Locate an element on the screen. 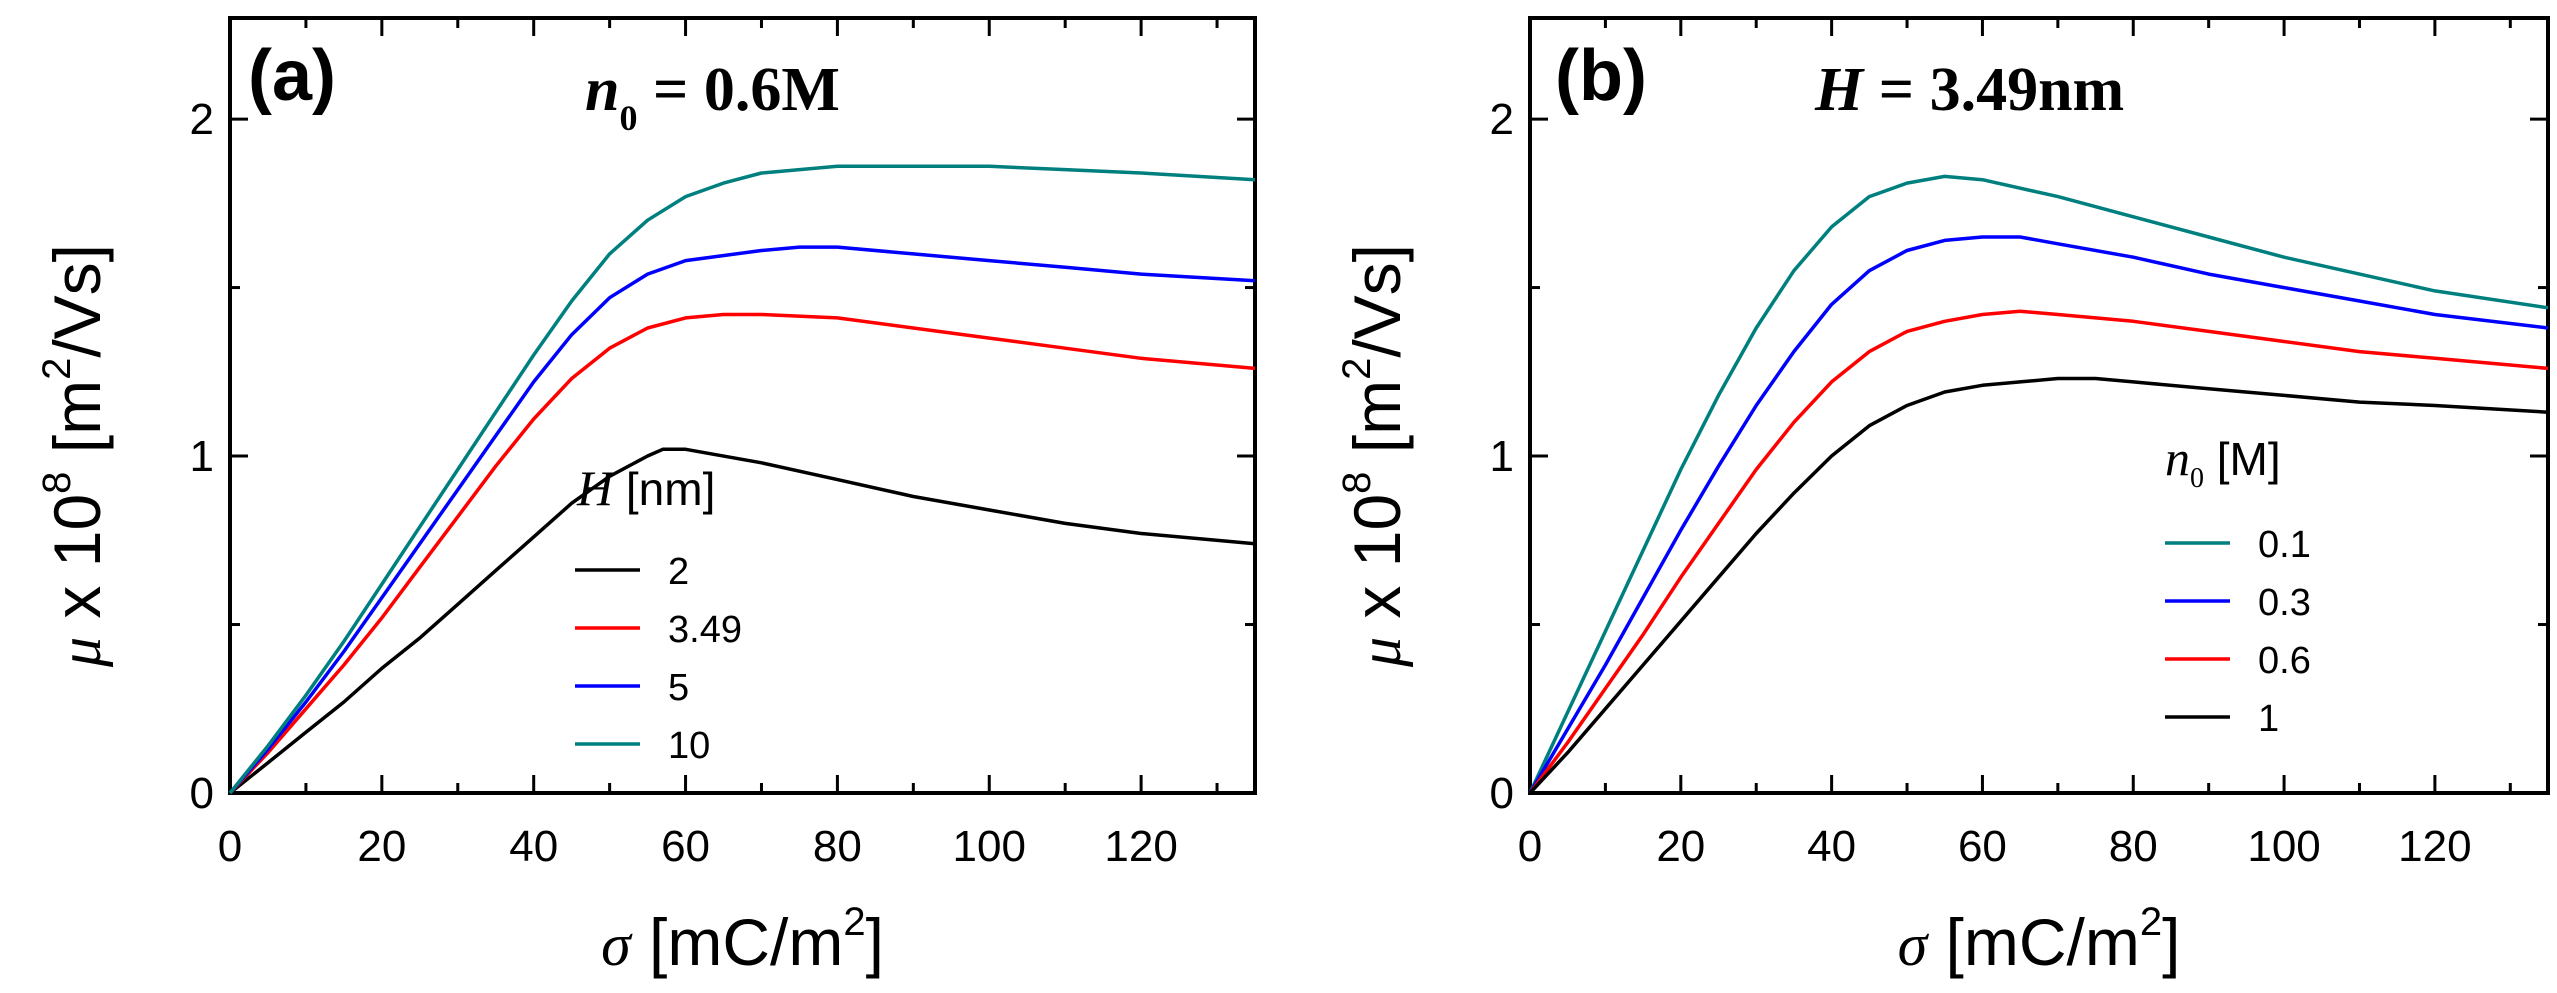 The height and width of the screenshot is (993, 2557). legend-label: 3.49 is located at coordinates (705, 630).